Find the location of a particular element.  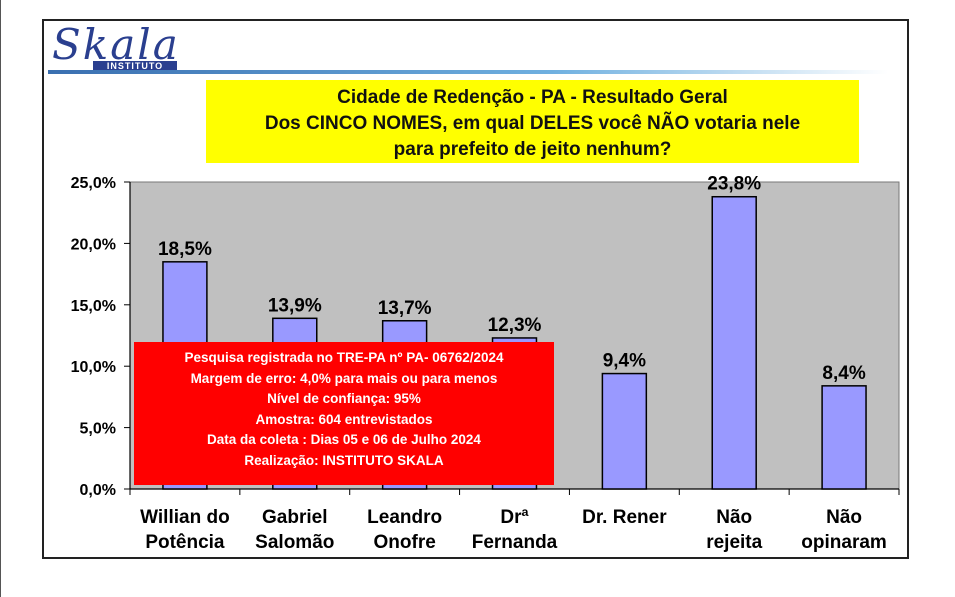

x-category-label: rejeita is located at coordinates (734, 542).